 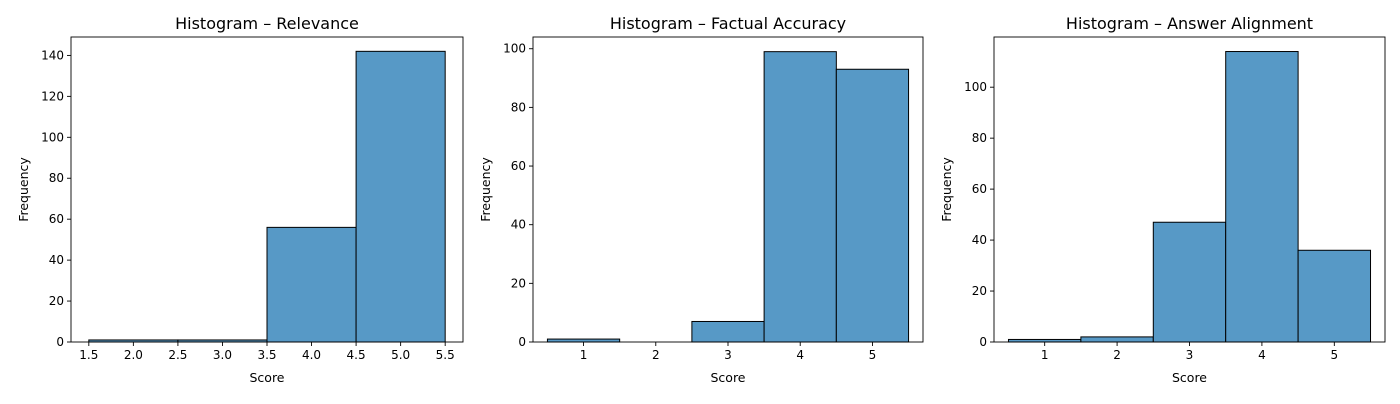 I want to click on y-tick-label: 120, so click(x=52, y=96).